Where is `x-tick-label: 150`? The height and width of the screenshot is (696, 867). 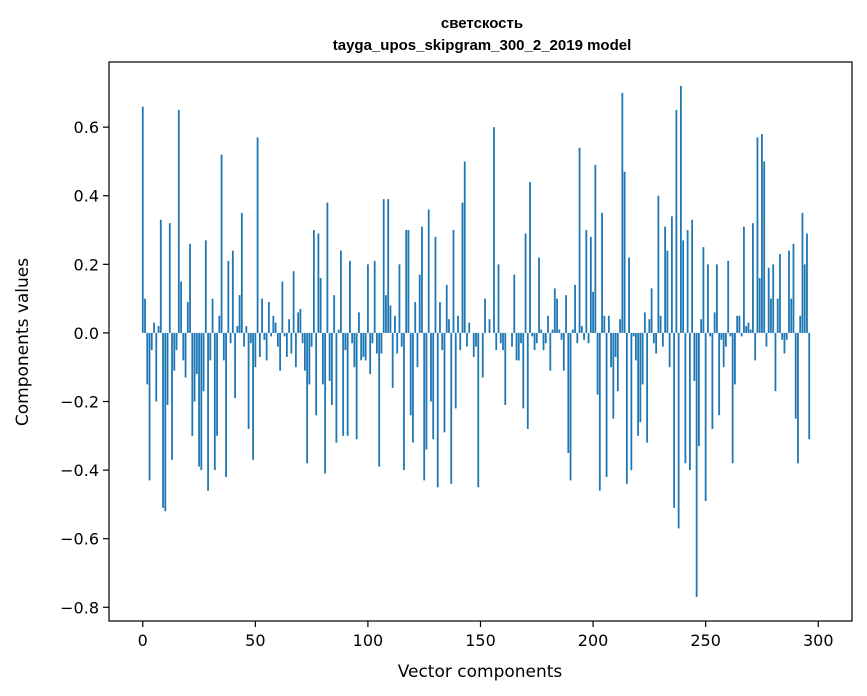
x-tick-label: 150 is located at coordinates (480, 640).